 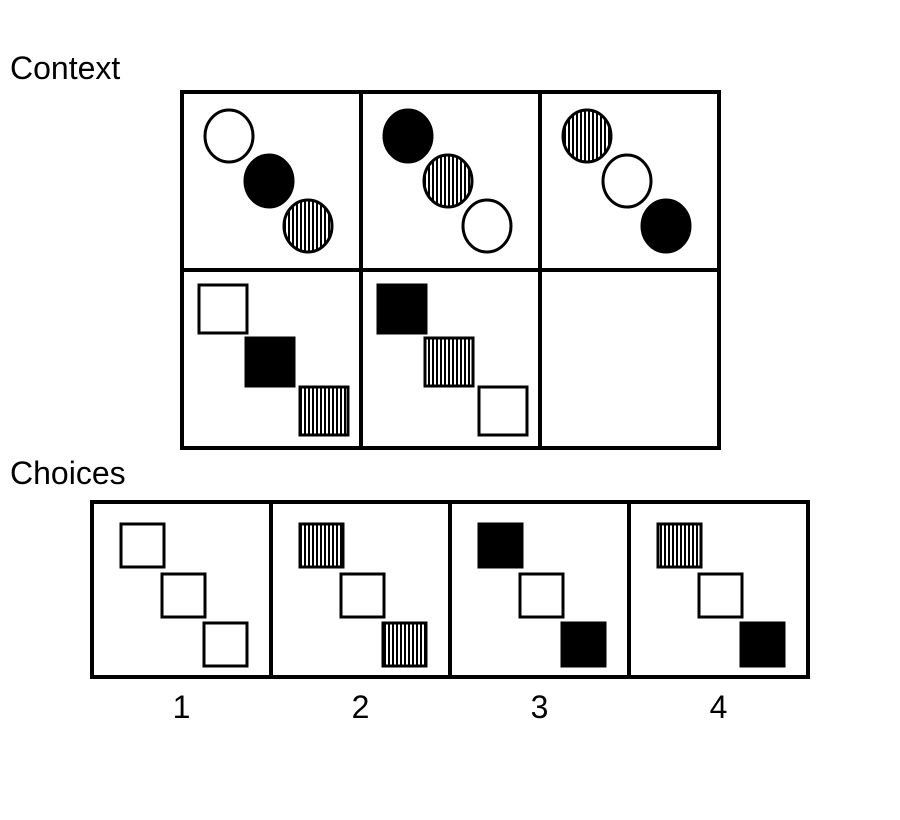 I want to click on context-cell-r2-c2, so click(x=450, y=359).